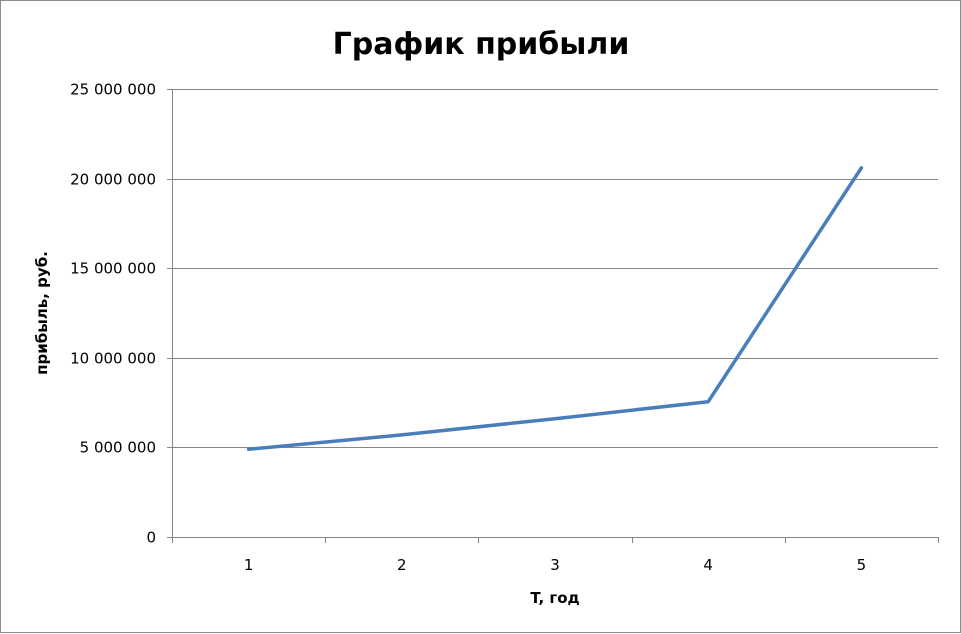 This screenshot has width=961, height=634. I want to click on x-tick-label: 5, so click(862, 565).